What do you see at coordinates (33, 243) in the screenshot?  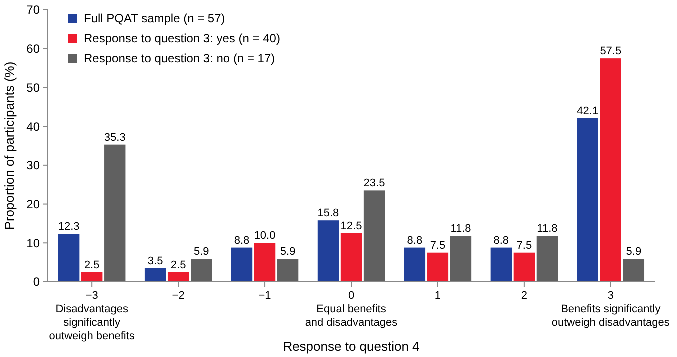 I see `y-tick-label: 10` at bounding box center [33, 243].